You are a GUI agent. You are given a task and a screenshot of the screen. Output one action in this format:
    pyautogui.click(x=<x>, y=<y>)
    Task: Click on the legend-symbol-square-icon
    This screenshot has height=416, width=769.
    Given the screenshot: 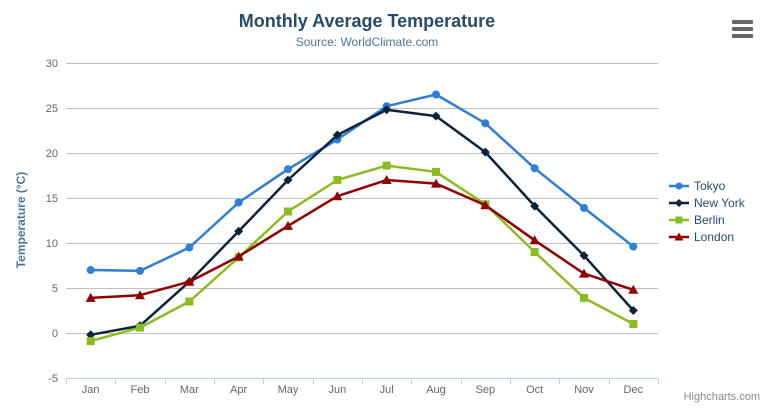 What is the action you would take?
    pyautogui.click(x=679, y=219)
    